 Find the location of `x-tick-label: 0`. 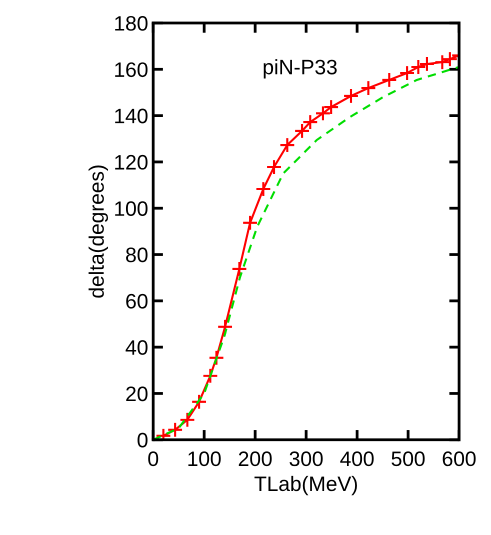

x-tick-label: 0 is located at coordinates (153, 458).